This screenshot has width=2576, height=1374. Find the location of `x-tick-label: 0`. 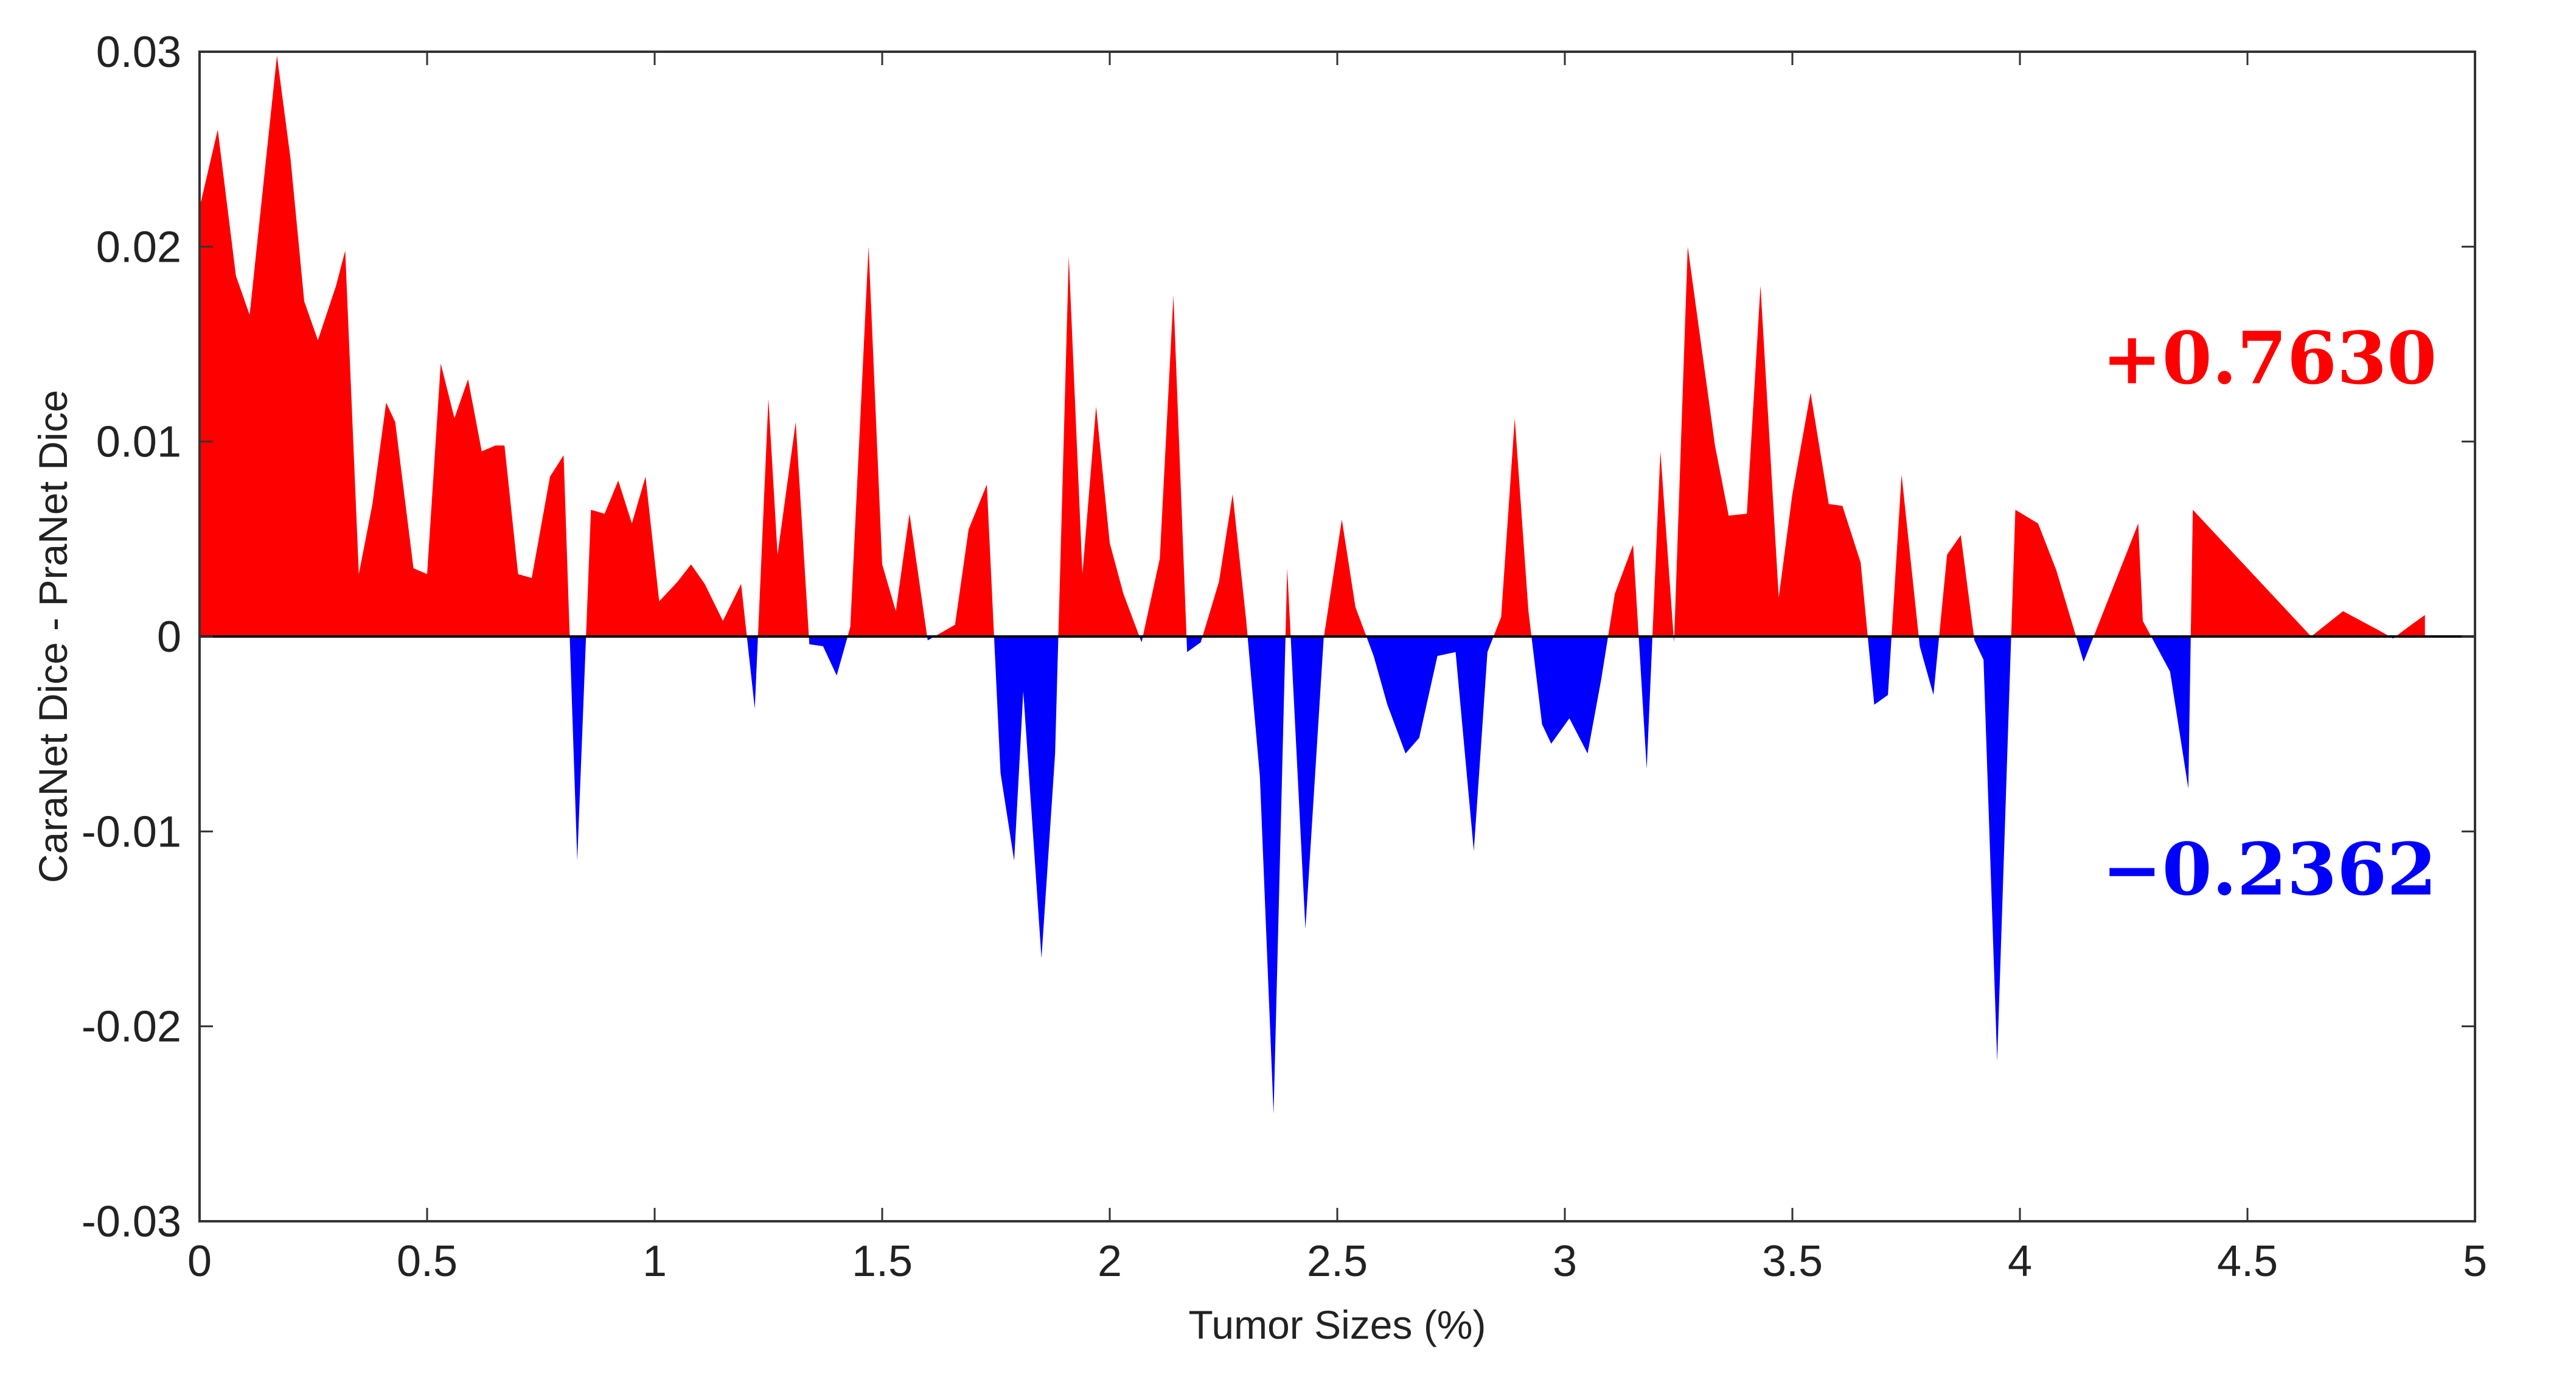

x-tick-label: 0 is located at coordinates (199, 1261).